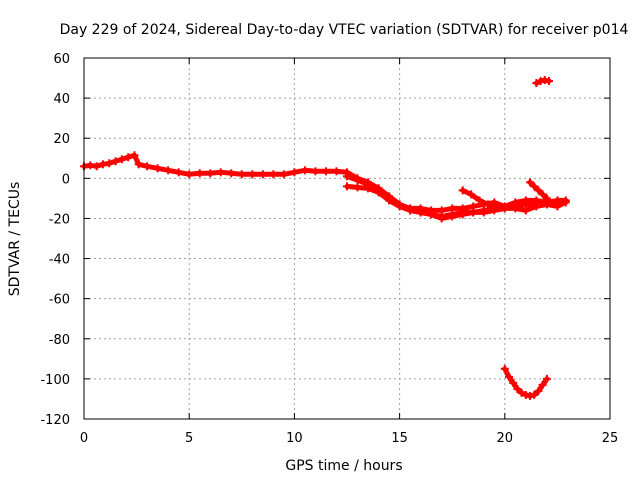  Describe the element at coordinates (61, 99) in the screenshot. I see `y-tick-label: 40` at that location.